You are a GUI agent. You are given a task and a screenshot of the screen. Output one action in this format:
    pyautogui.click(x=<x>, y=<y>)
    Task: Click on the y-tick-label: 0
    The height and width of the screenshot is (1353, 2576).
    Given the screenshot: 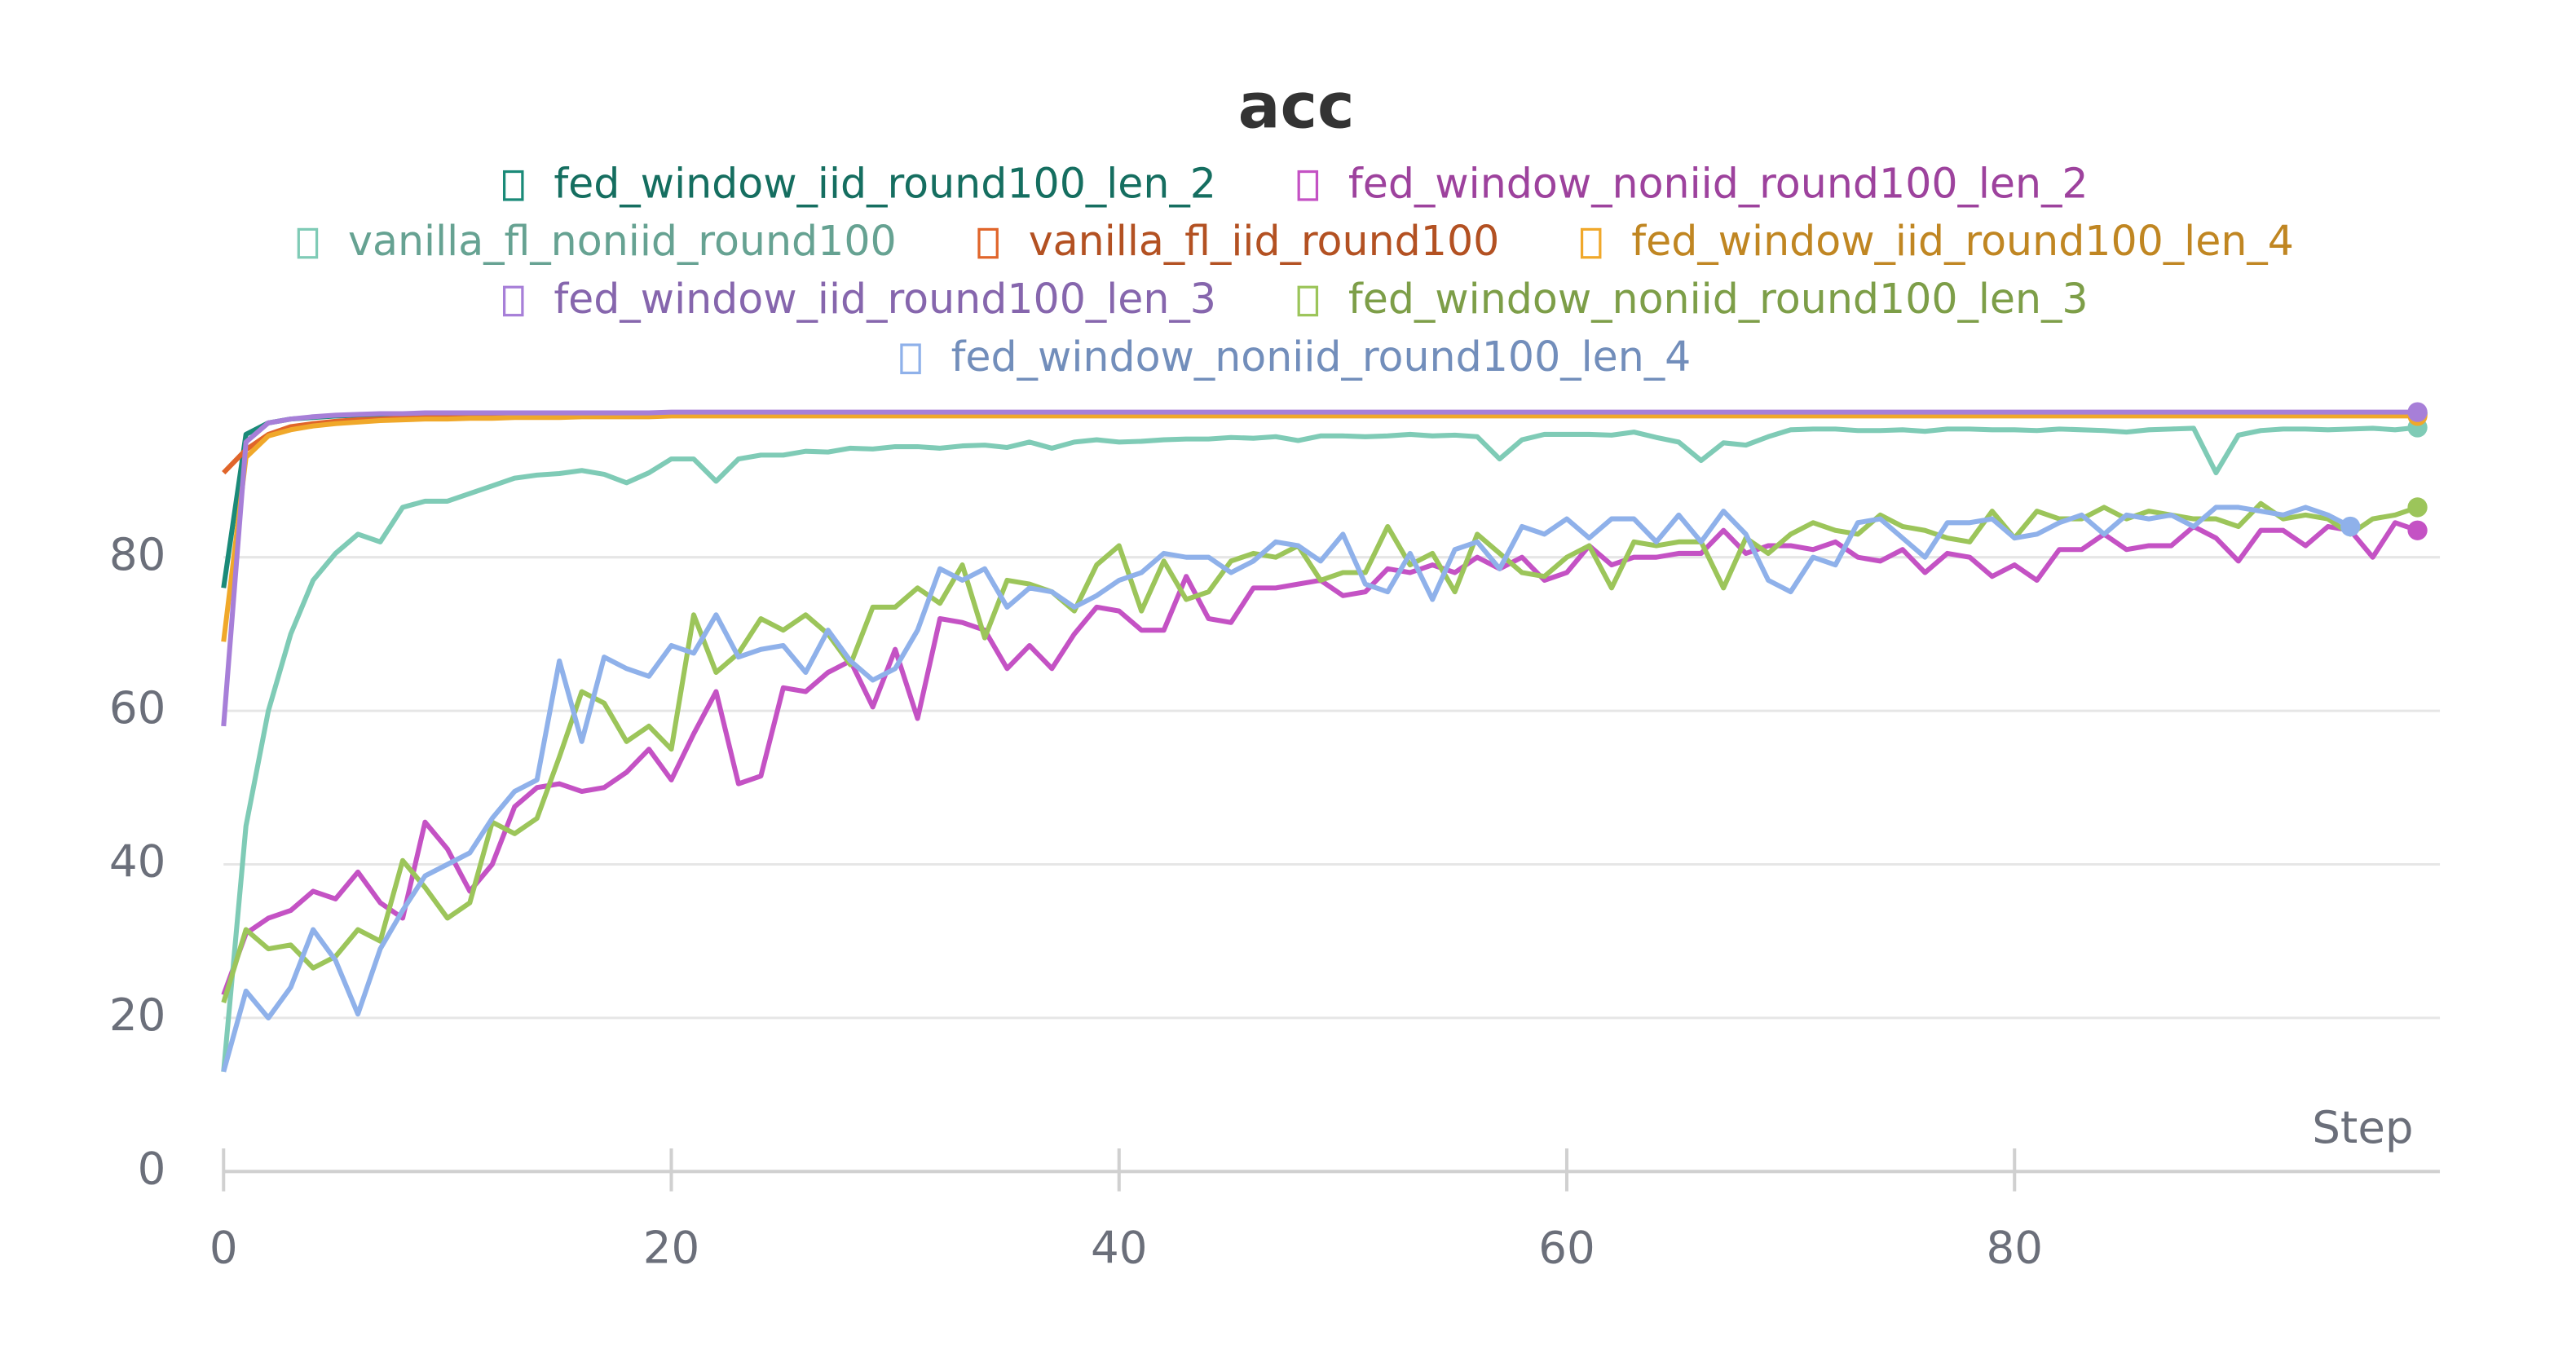 What is the action you would take?
    pyautogui.click(x=152, y=1168)
    